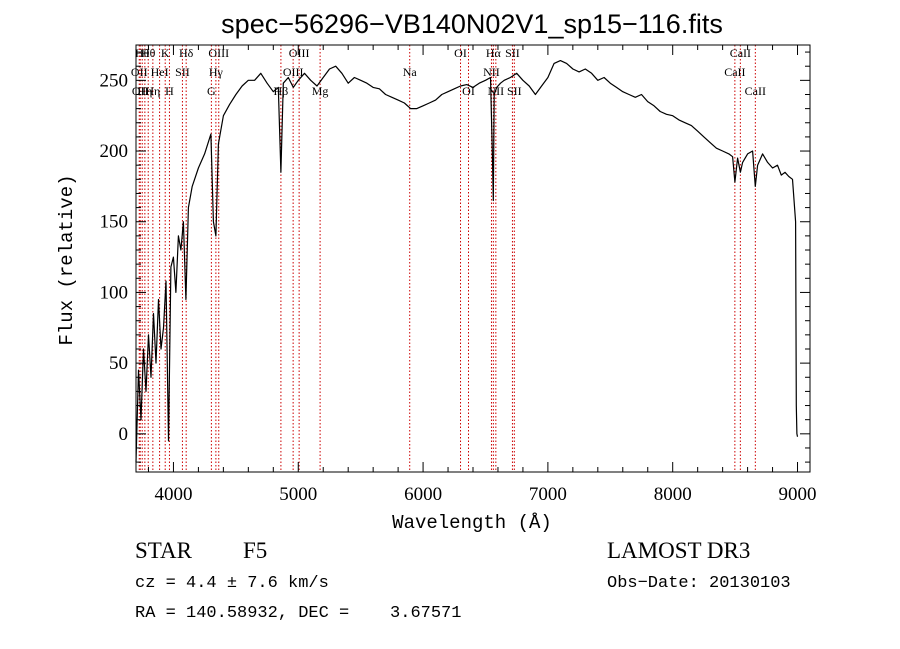 This screenshot has height=649, width=900. What do you see at coordinates (673, 494) in the screenshot?
I see `x-tick-label: 8000` at bounding box center [673, 494].